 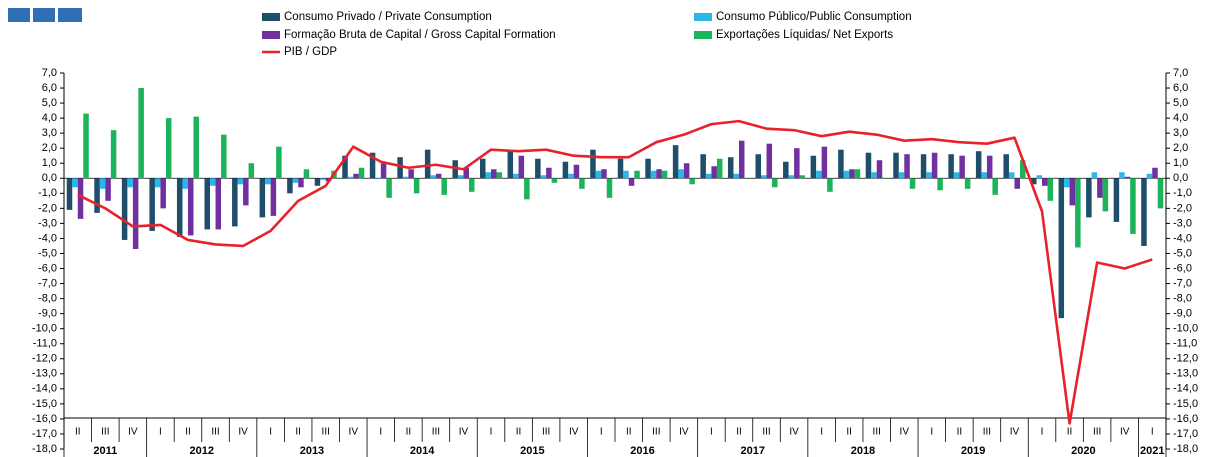 I want to click on y-tick-label: -10,0, so click(x=44, y=329).